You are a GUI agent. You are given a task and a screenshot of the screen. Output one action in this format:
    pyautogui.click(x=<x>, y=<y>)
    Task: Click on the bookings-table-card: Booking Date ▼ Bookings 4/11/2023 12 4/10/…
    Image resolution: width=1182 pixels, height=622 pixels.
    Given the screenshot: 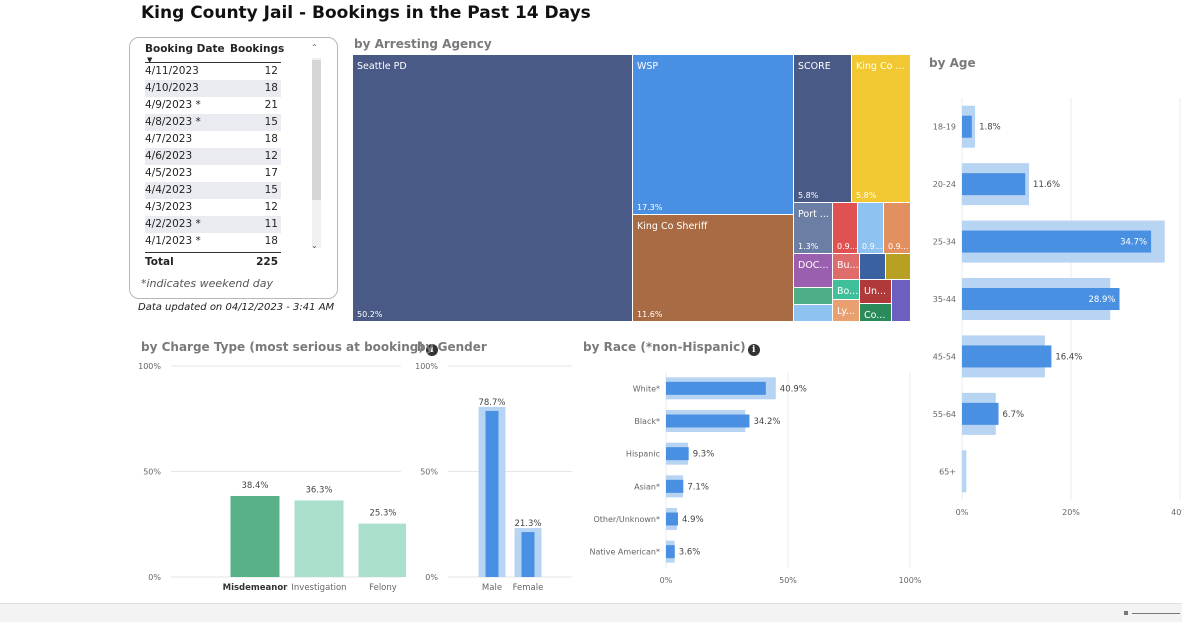 What is the action you would take?
    pyautogui.click(x=233, y=168)
    